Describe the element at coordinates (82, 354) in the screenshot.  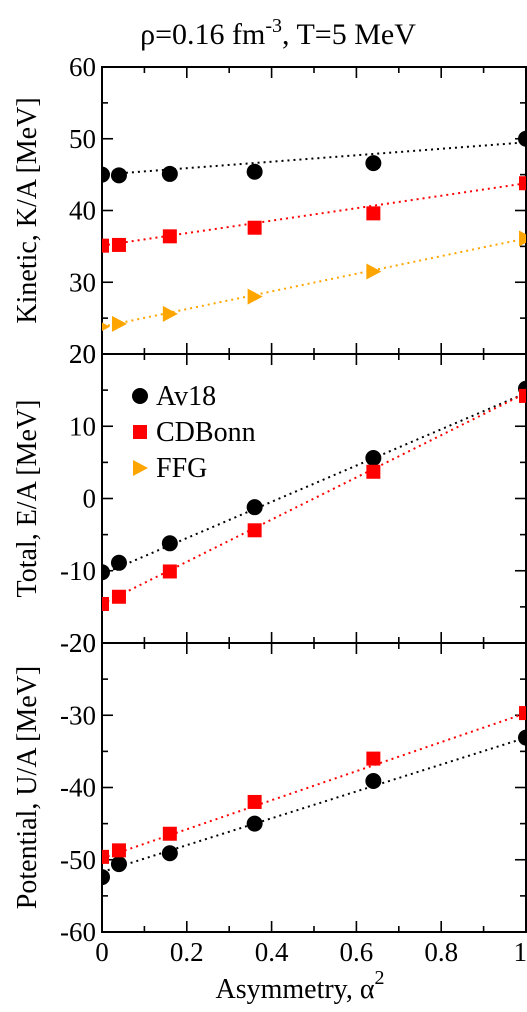
I see `y-tick-label: 20` at that location.